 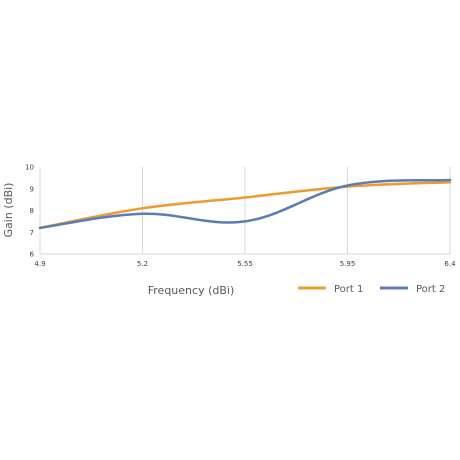 I want to click on series-lines, so click(x=245, y=204).